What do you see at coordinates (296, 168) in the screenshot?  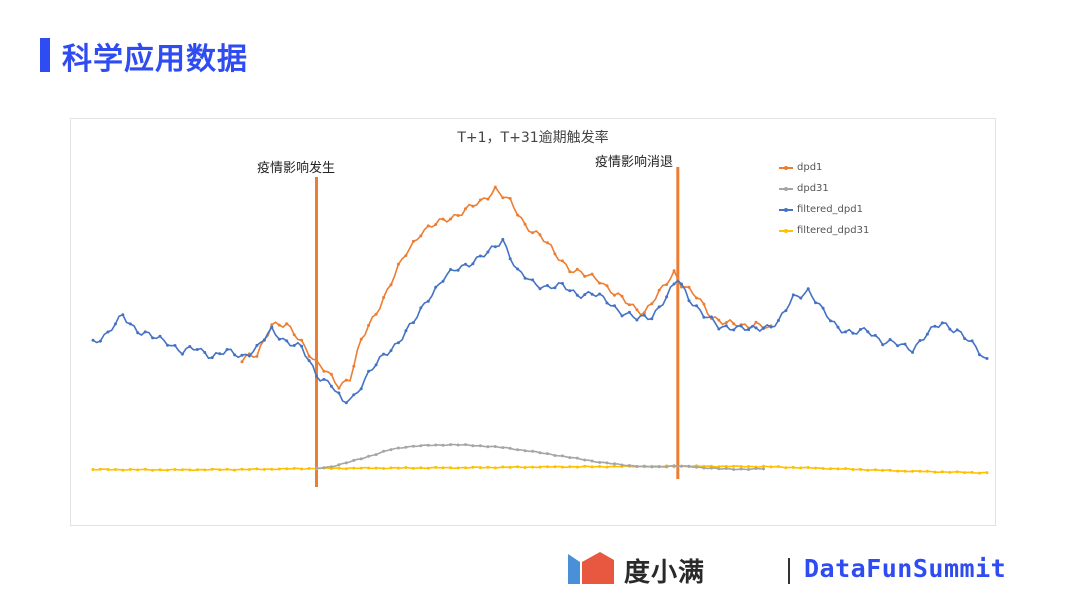 I see `annotation-label-outbreak: 疫情影响发生` at bounding box center [296, 168].